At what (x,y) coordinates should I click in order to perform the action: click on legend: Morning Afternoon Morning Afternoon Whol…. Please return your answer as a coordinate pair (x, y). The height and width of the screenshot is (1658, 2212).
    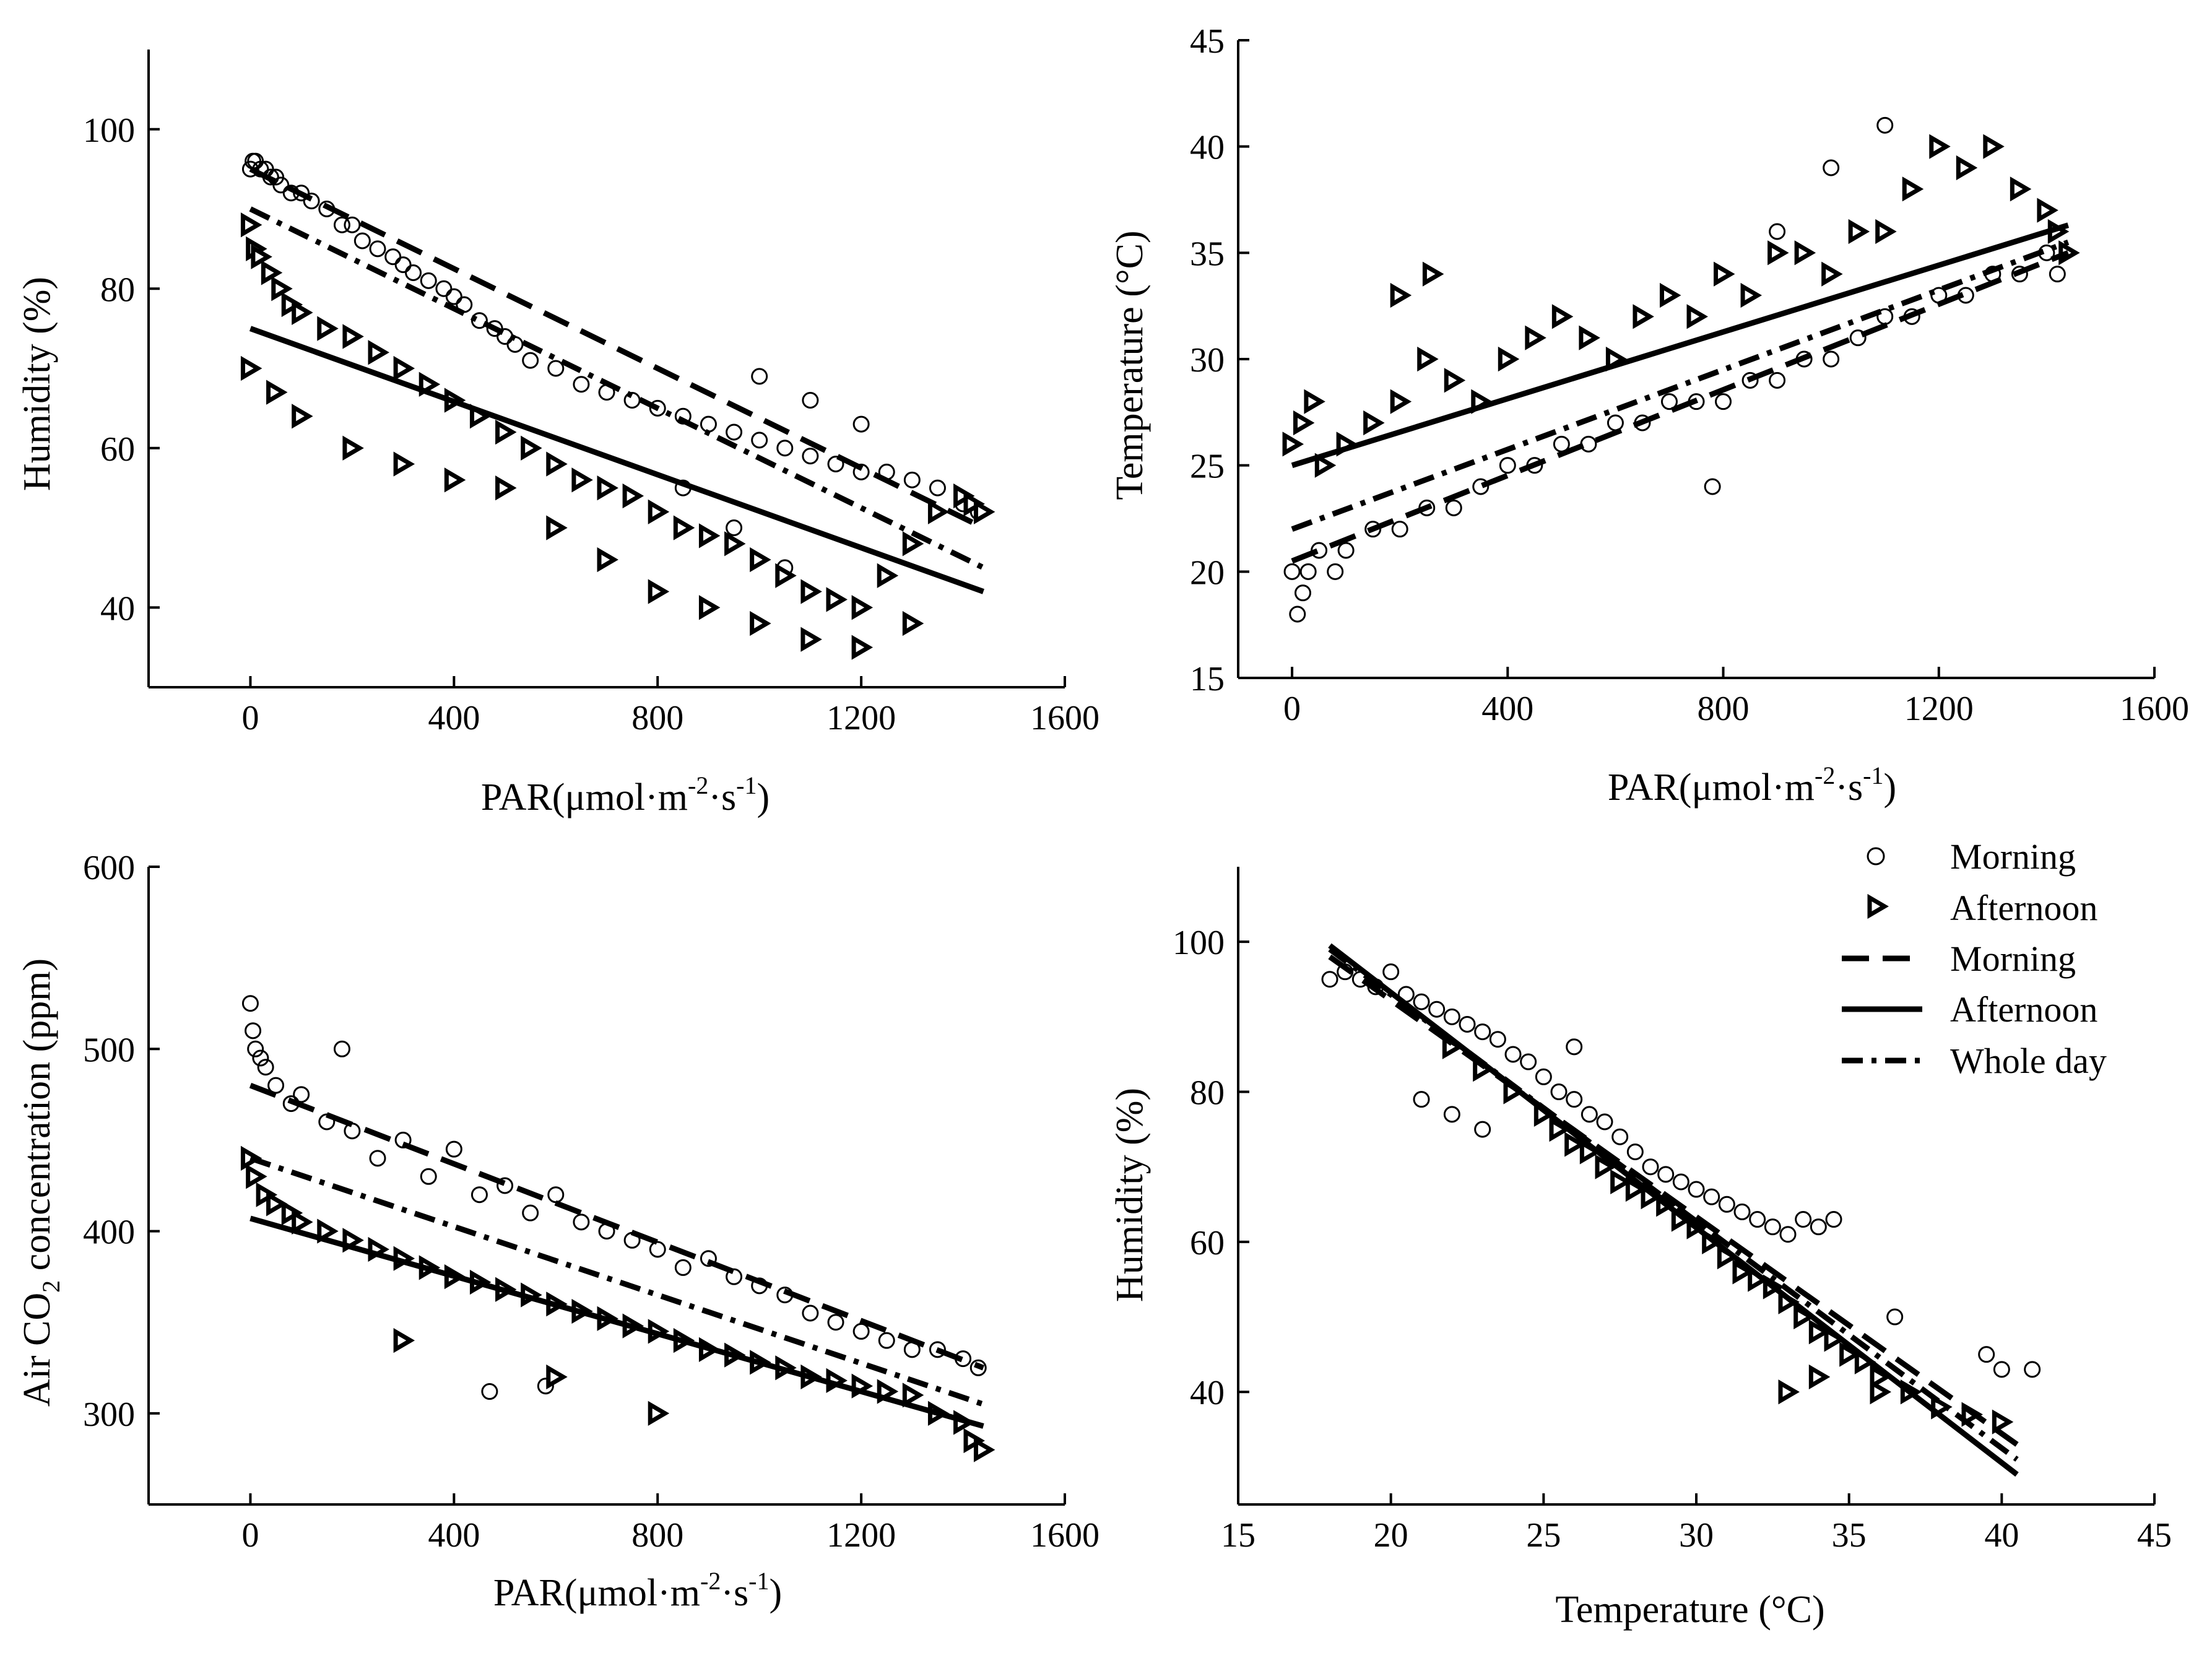
    Looking at the image, I should click on (1975, 958).